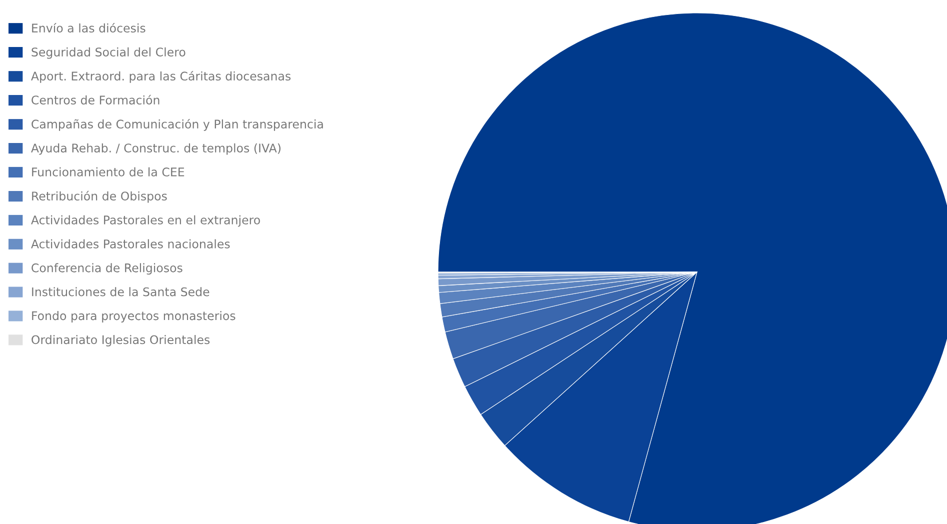  What do you see at coordinates (108, 171) in the screenshot?
I see `legend-label: Funcionamiento de la CEE` at bounding box center [108, 171].